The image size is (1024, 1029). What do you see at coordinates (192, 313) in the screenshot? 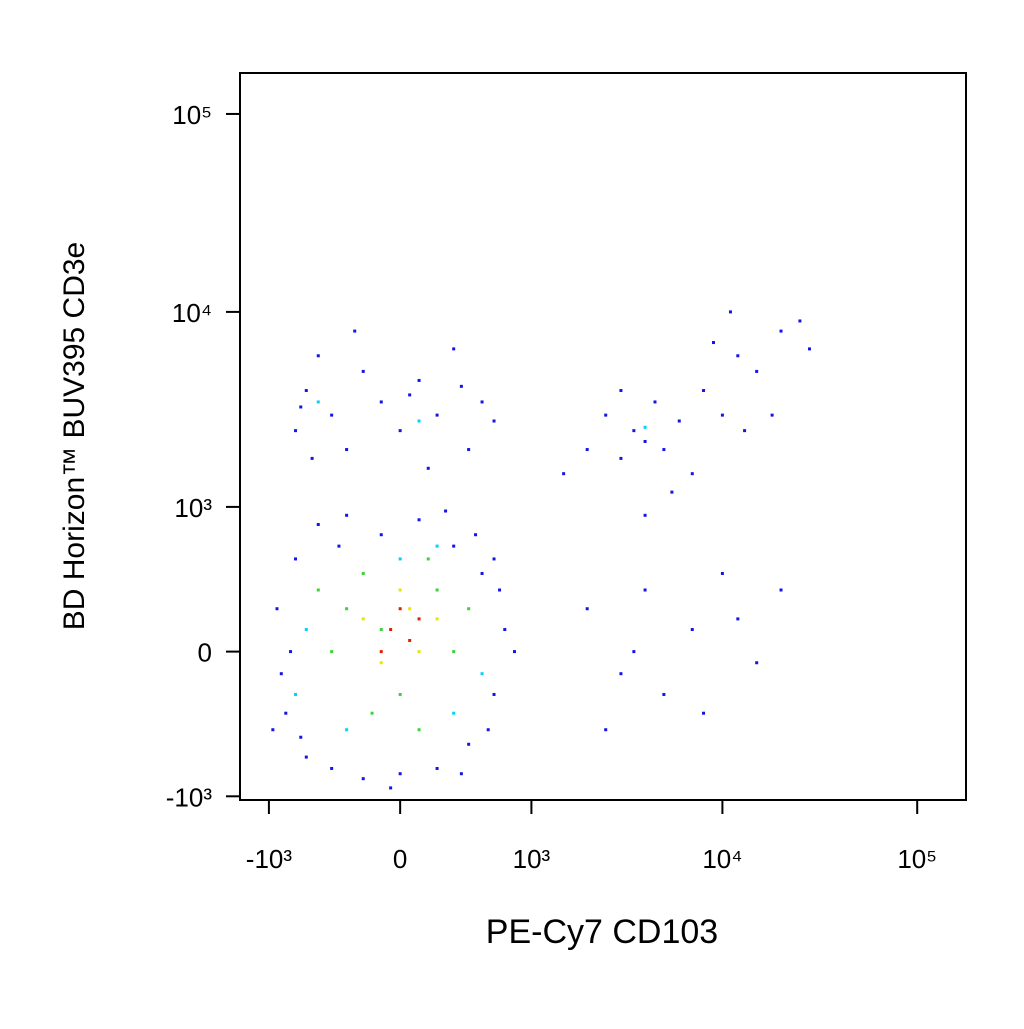
I see `y-tick-label: 10⁴` at bounding box center [192, 313].